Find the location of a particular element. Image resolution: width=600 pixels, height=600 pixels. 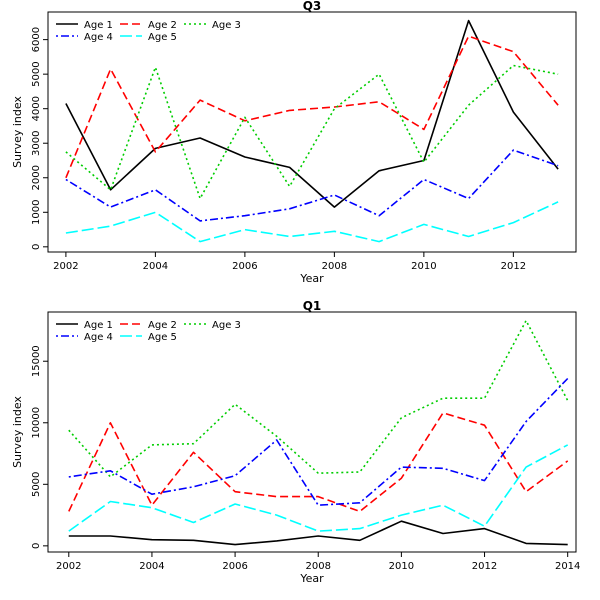

x-tick-label: 2014 is located at coordinates (567, 566).